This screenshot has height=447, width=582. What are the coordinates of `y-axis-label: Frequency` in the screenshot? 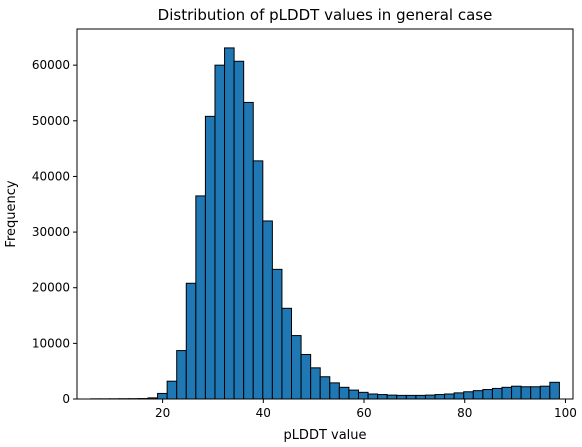 It's located at (11, 213).